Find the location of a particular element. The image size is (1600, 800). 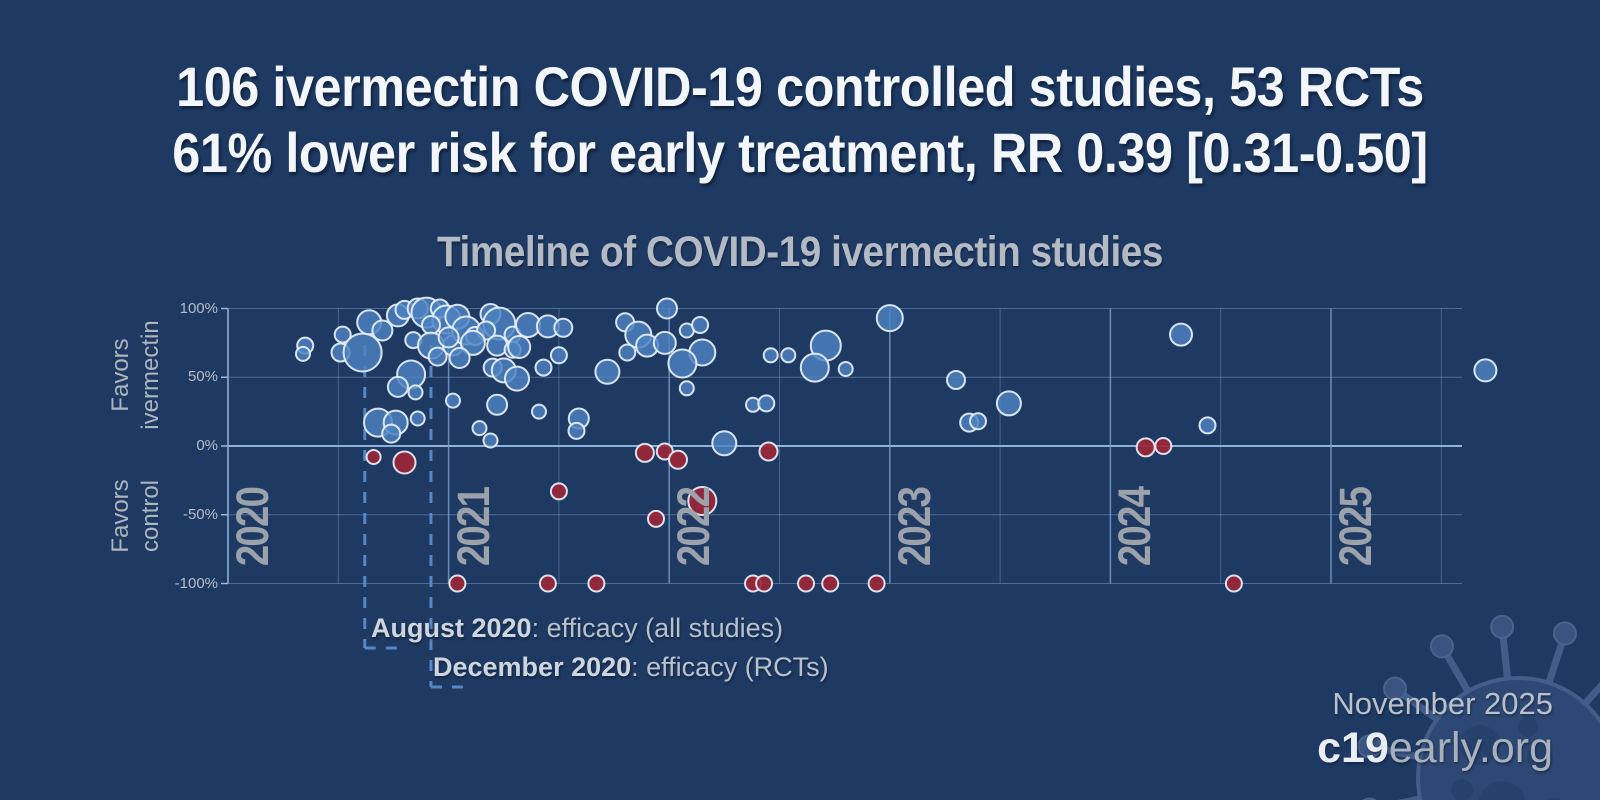

annotation-august-2020: August 2020: efficacy (all studies) is located at coordinates (577, 628).